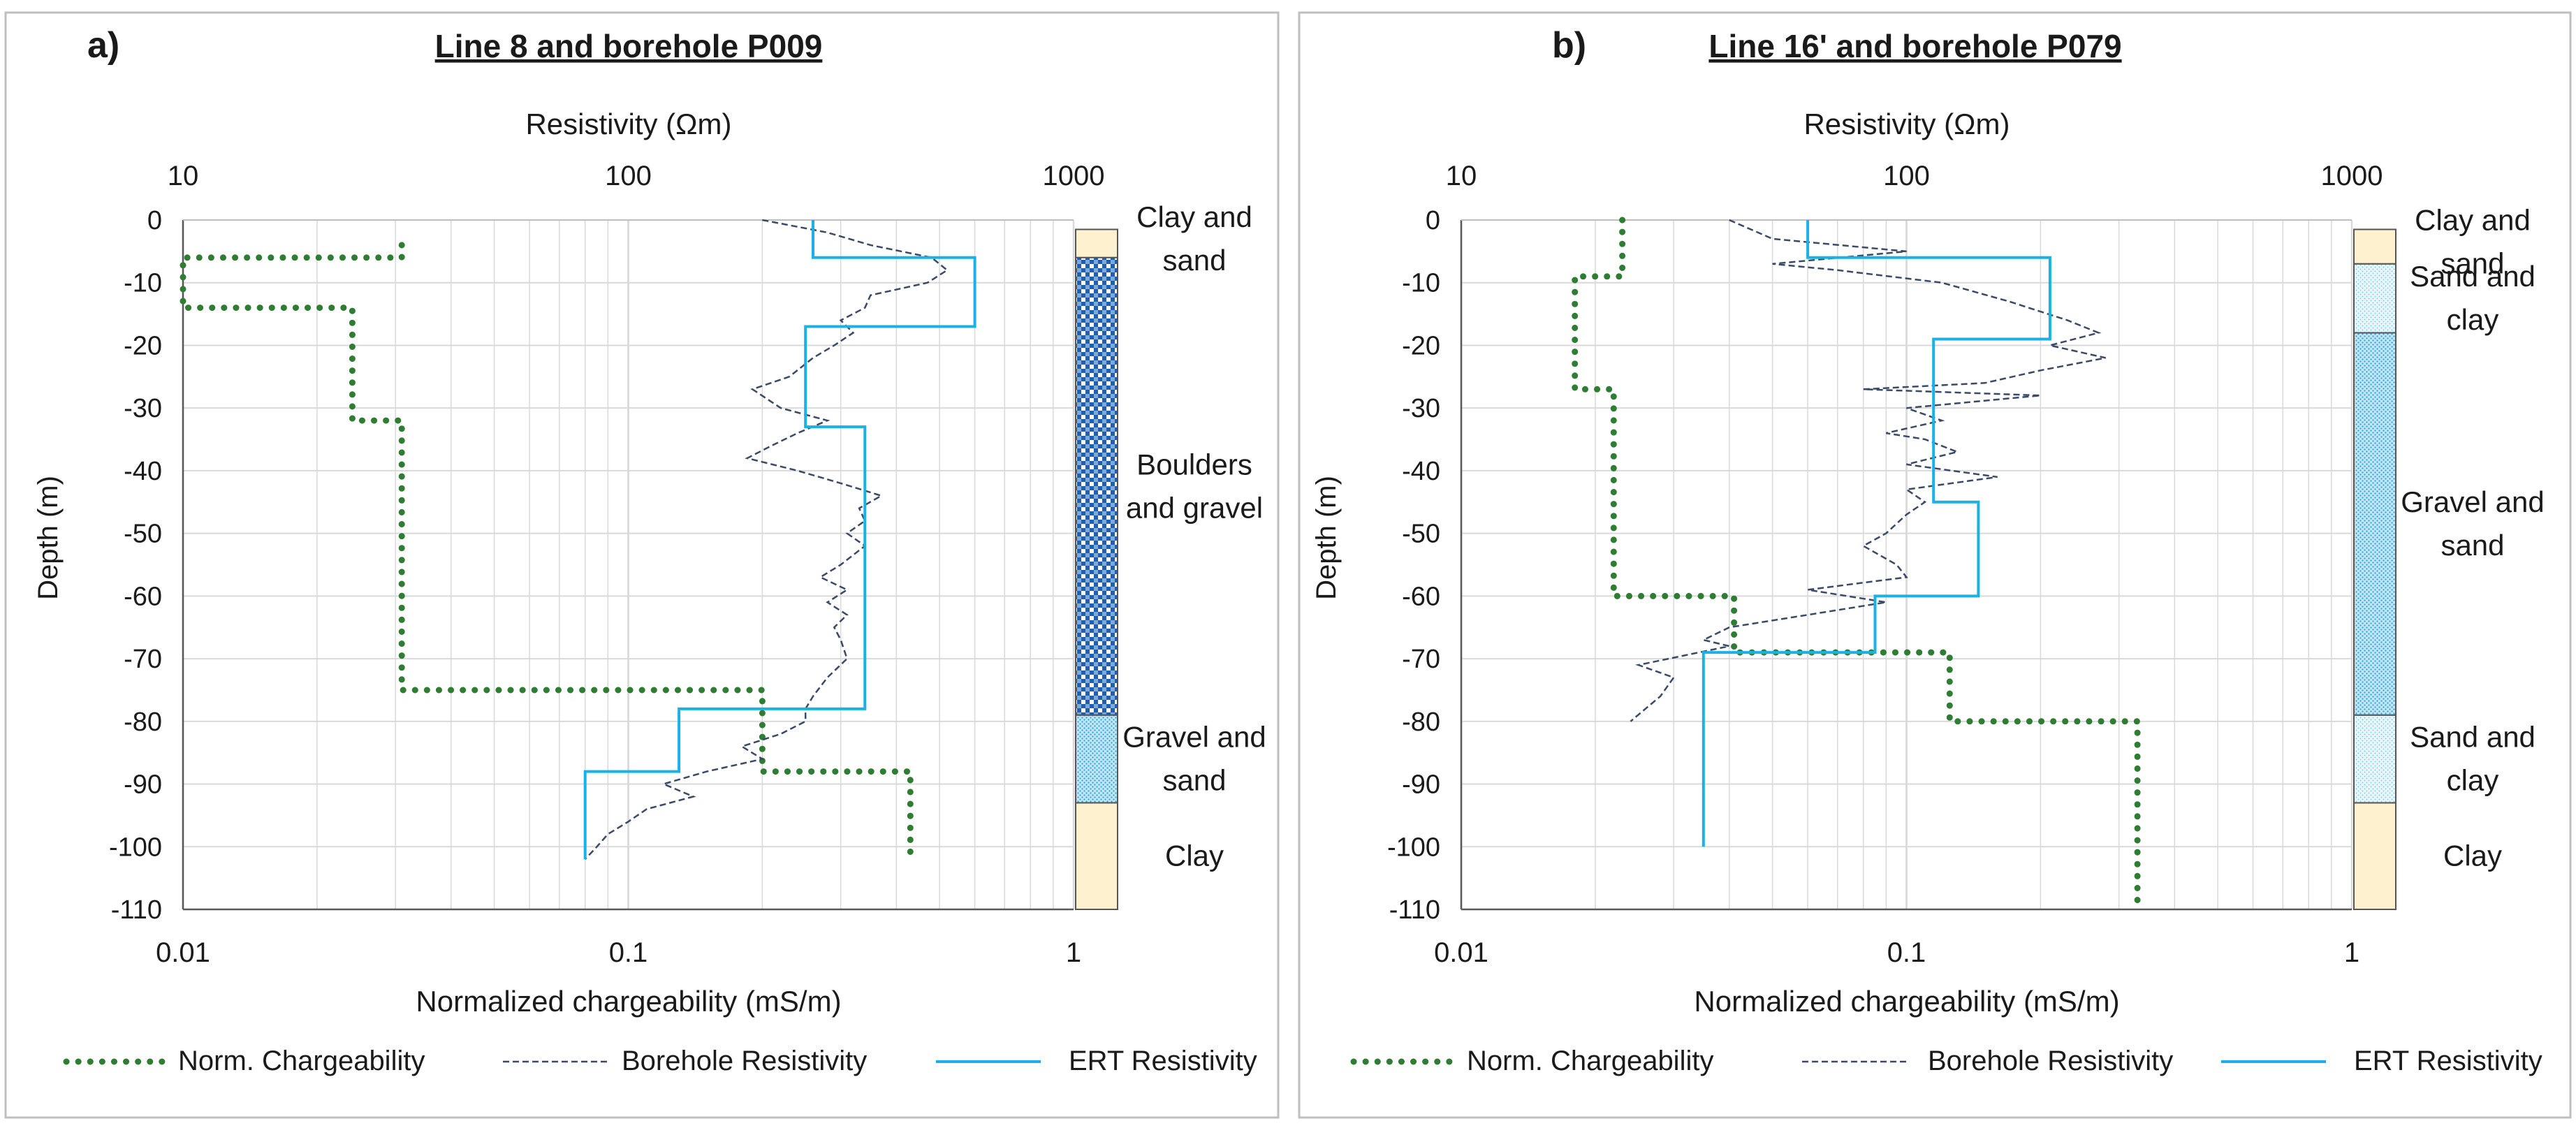  What do you see at coordinates (1906, 124) in the screenshot?
I see `top-axis-label: Resistivity (Ωm)` at bounding box center [1906, 124].